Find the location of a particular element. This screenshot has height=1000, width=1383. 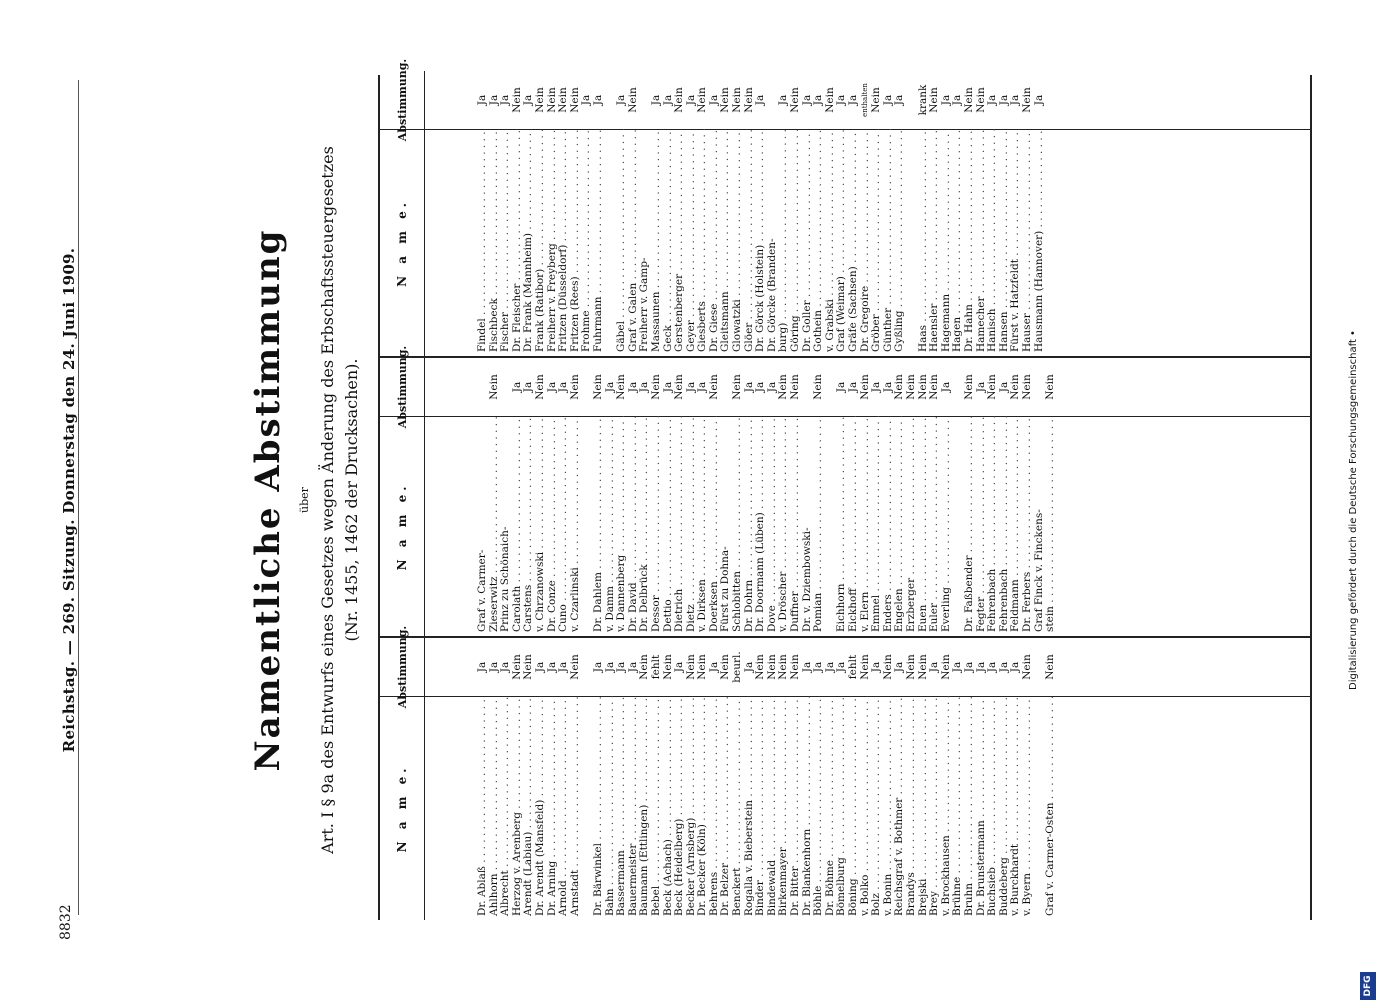

table-row: Graf v. Carmer-Osten Nein is located at coordinates (1050, 779).